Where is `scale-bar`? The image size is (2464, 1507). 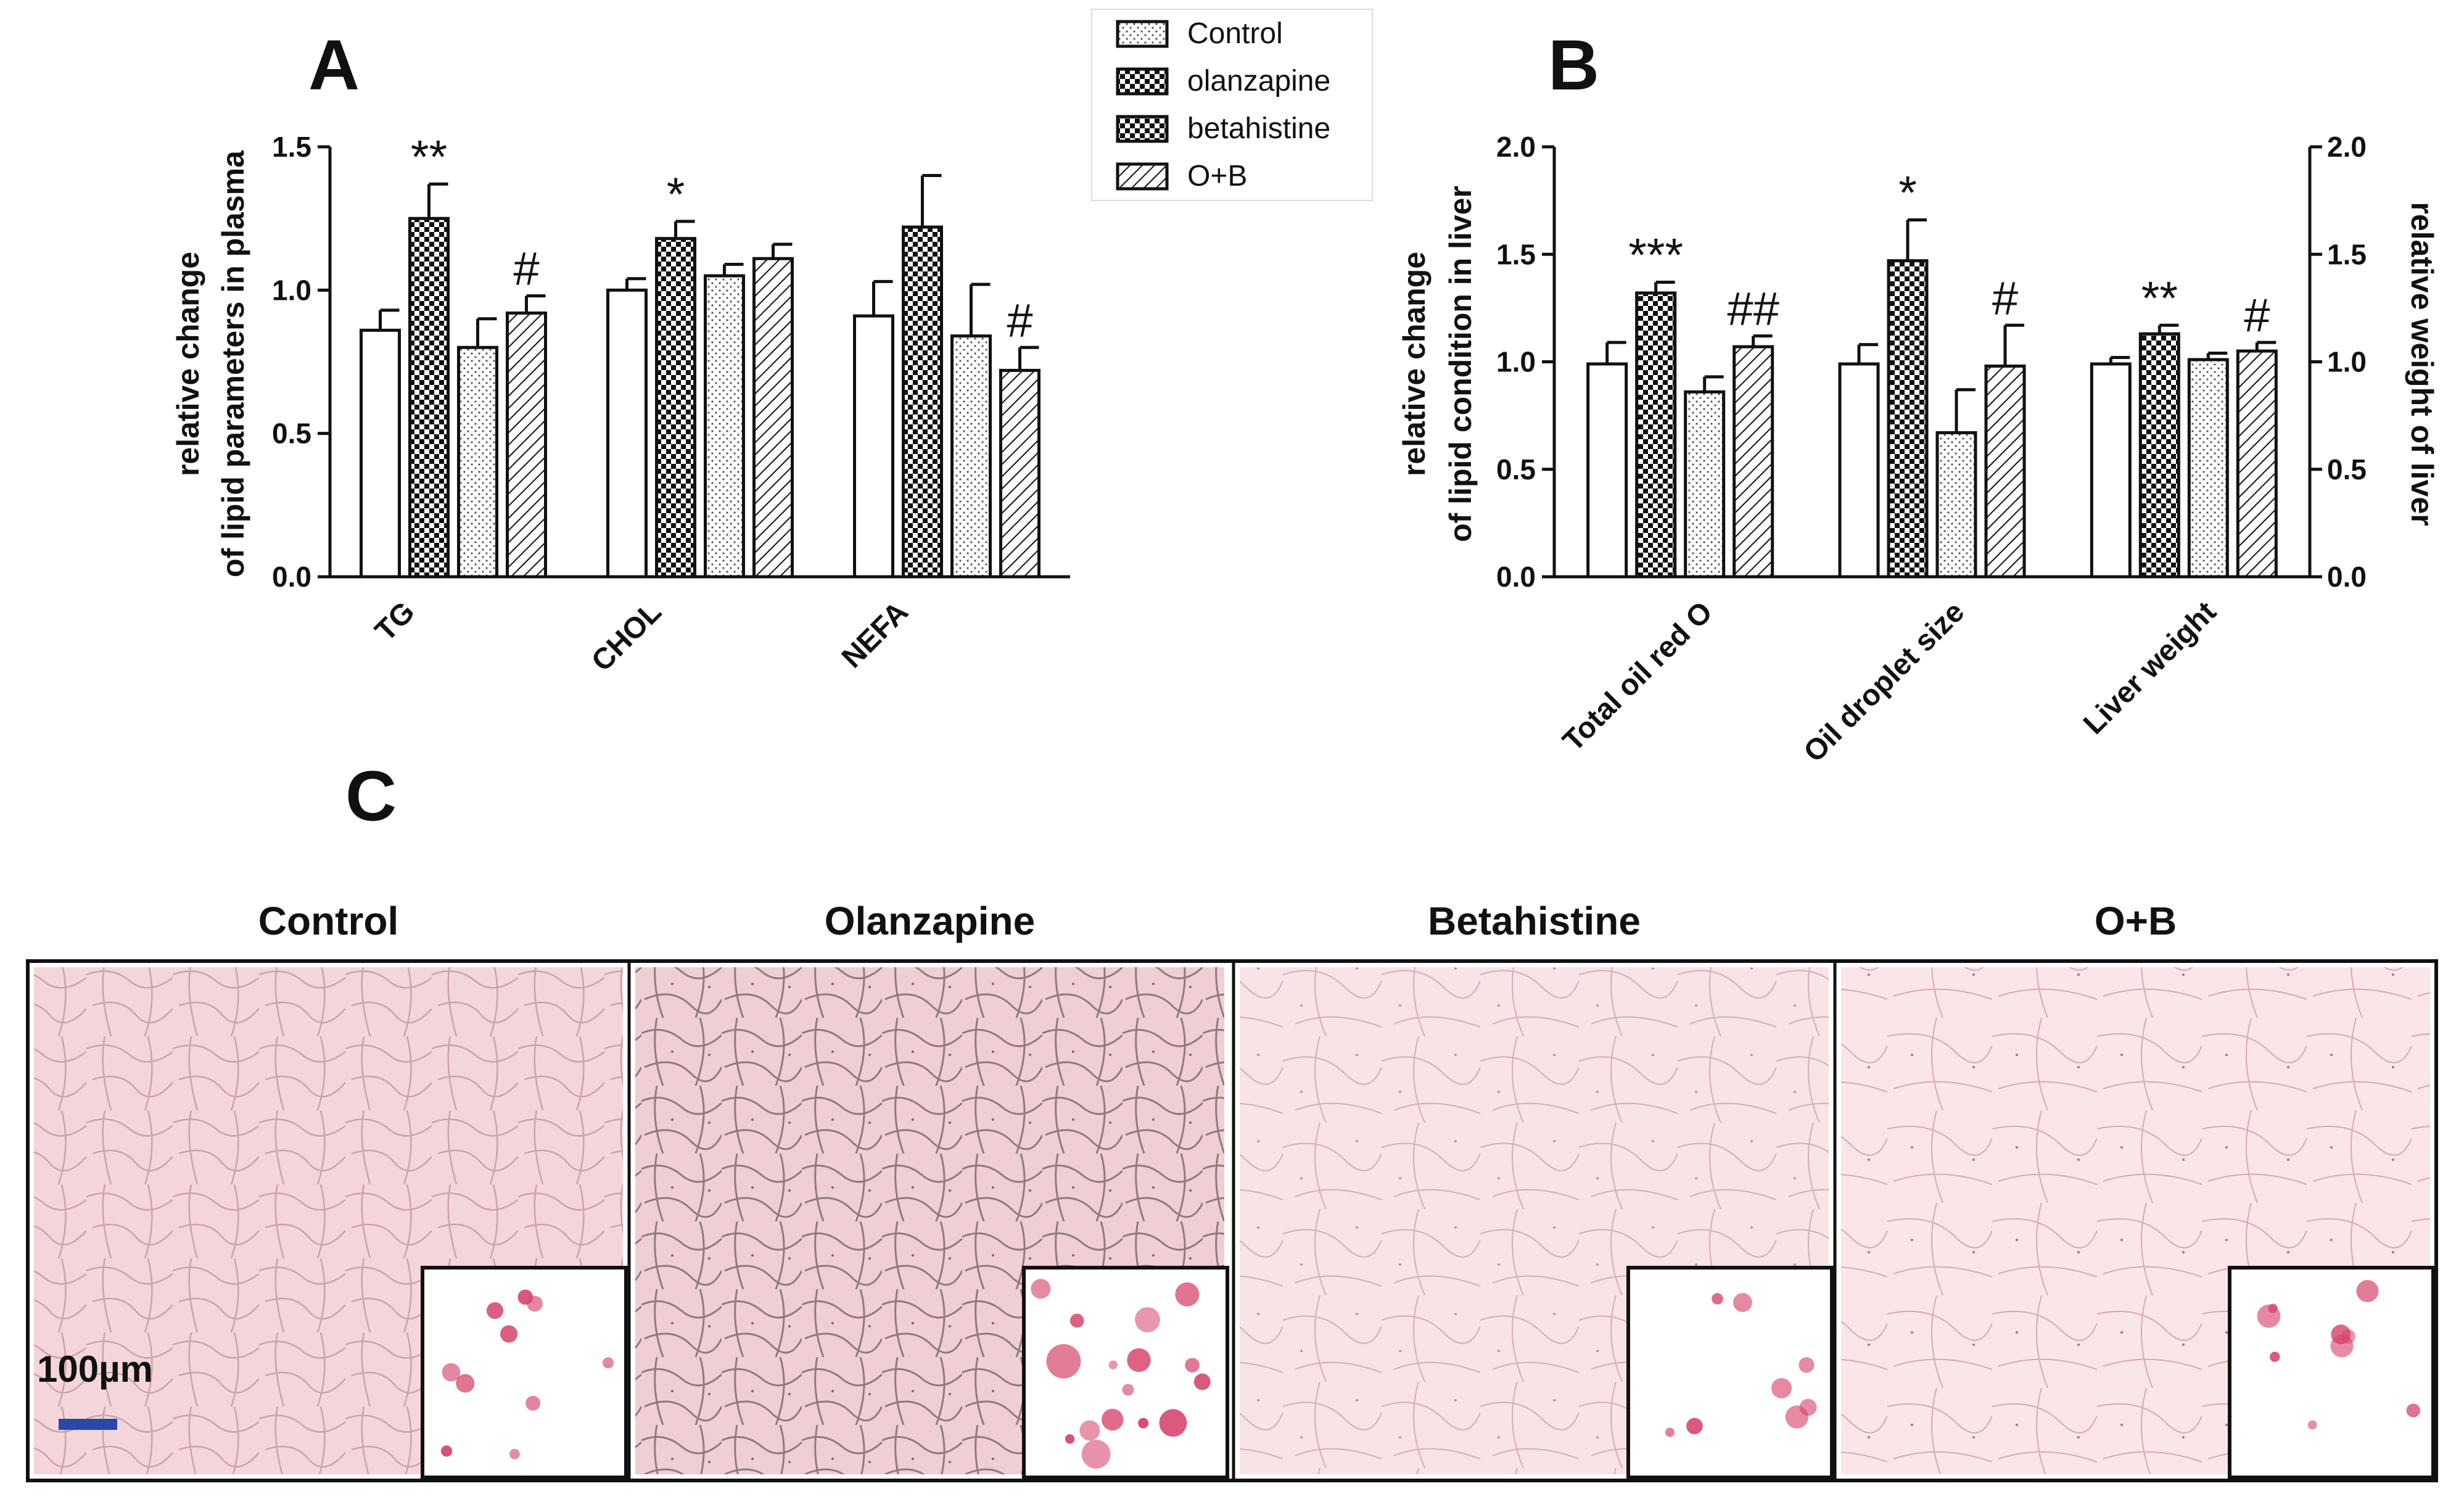
scale-bar is located at coordinates (88, 1424).